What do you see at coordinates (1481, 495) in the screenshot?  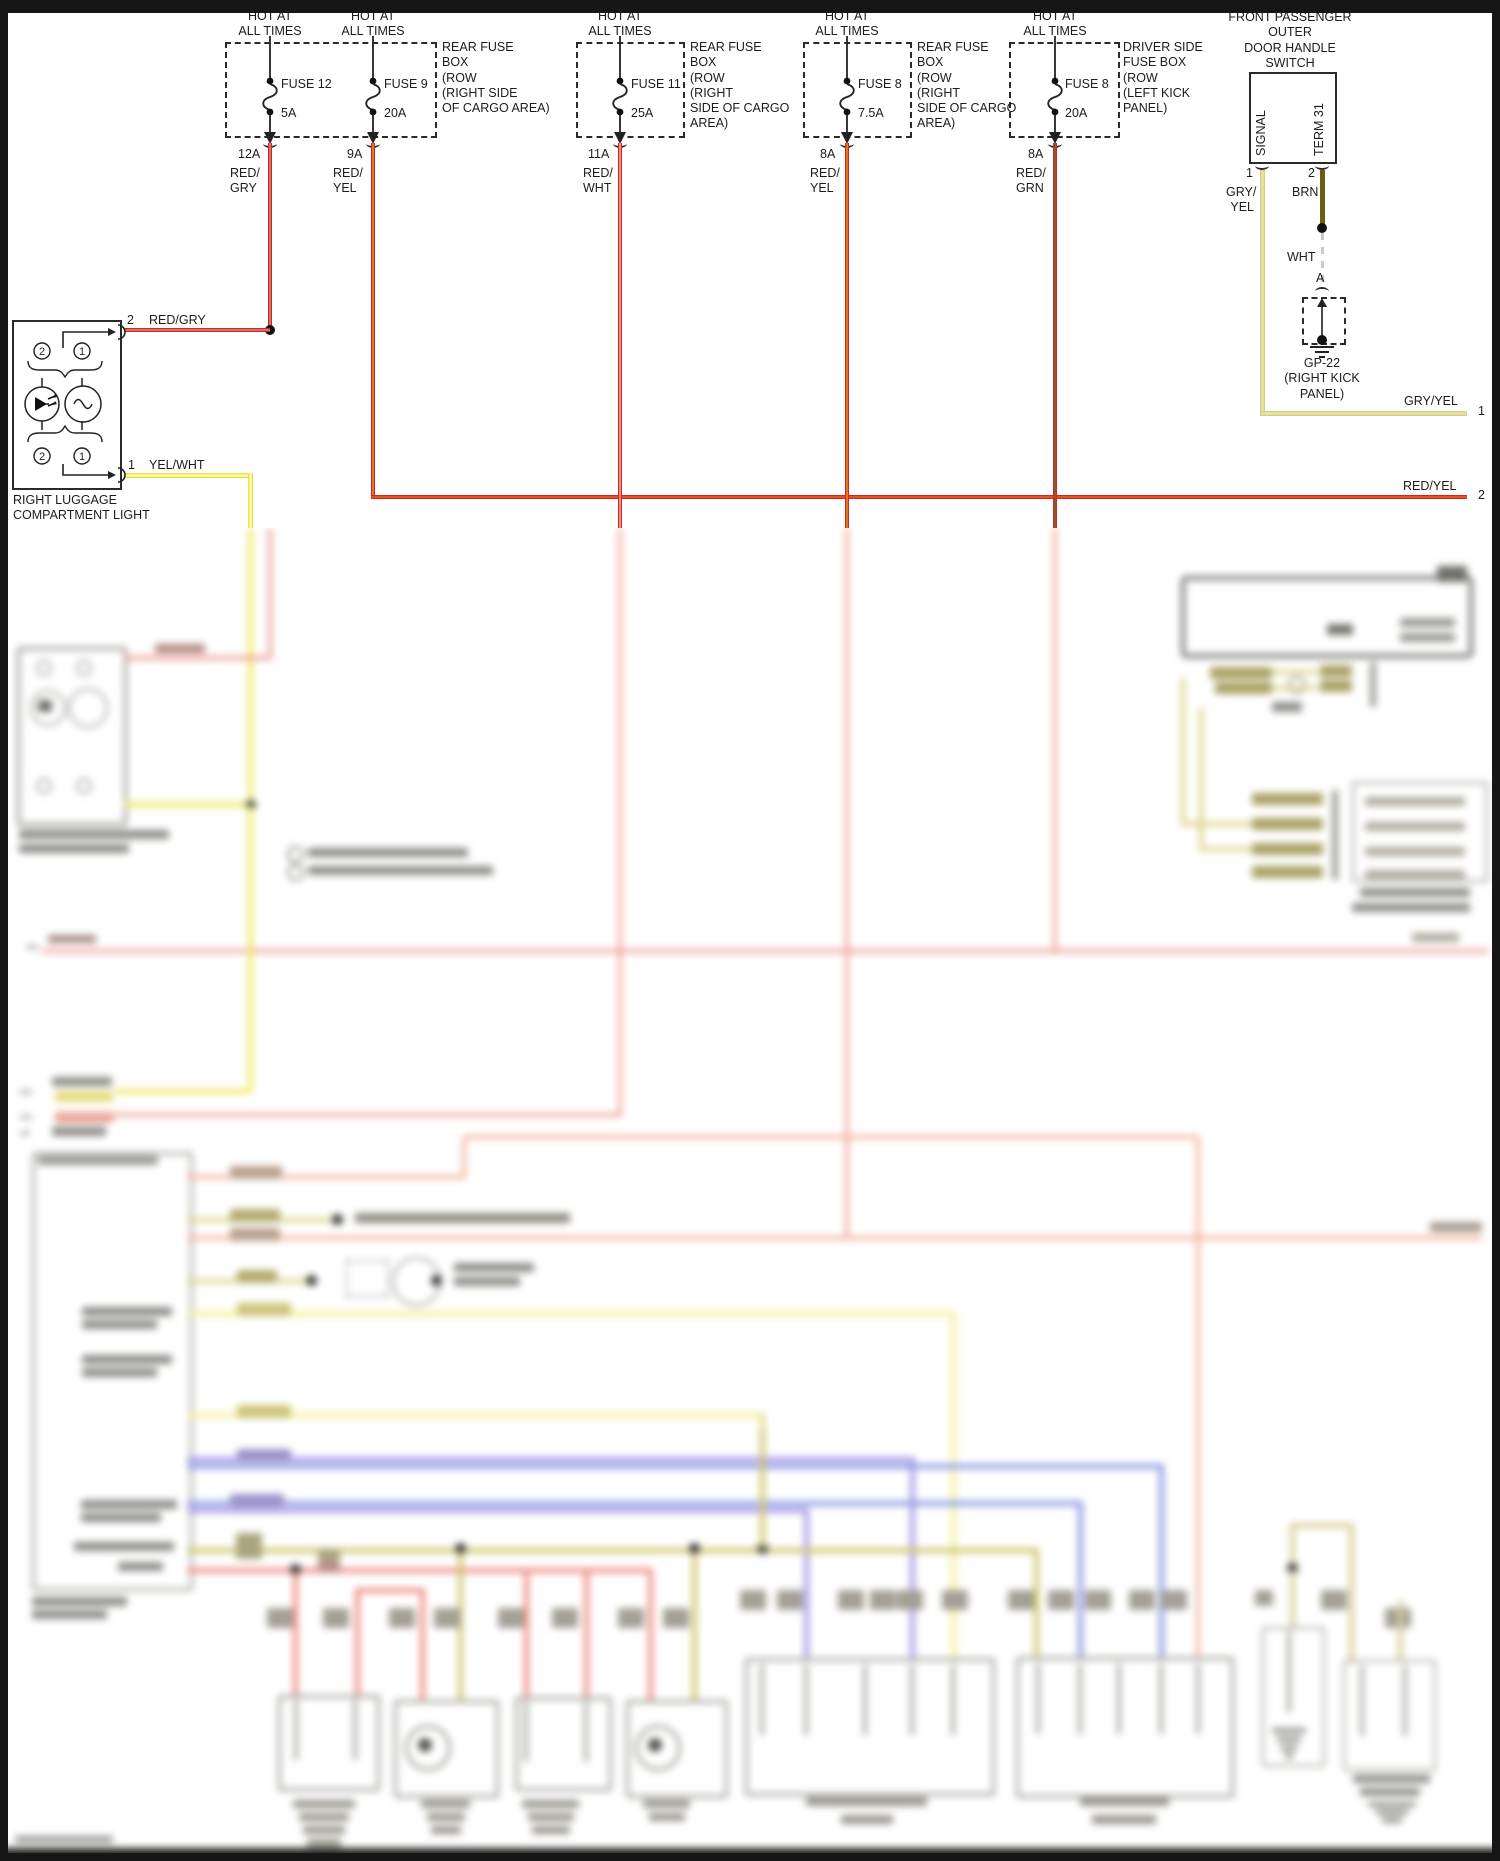 I see `red-yel-right-pin: 2` at bounding box center [1481, 495].